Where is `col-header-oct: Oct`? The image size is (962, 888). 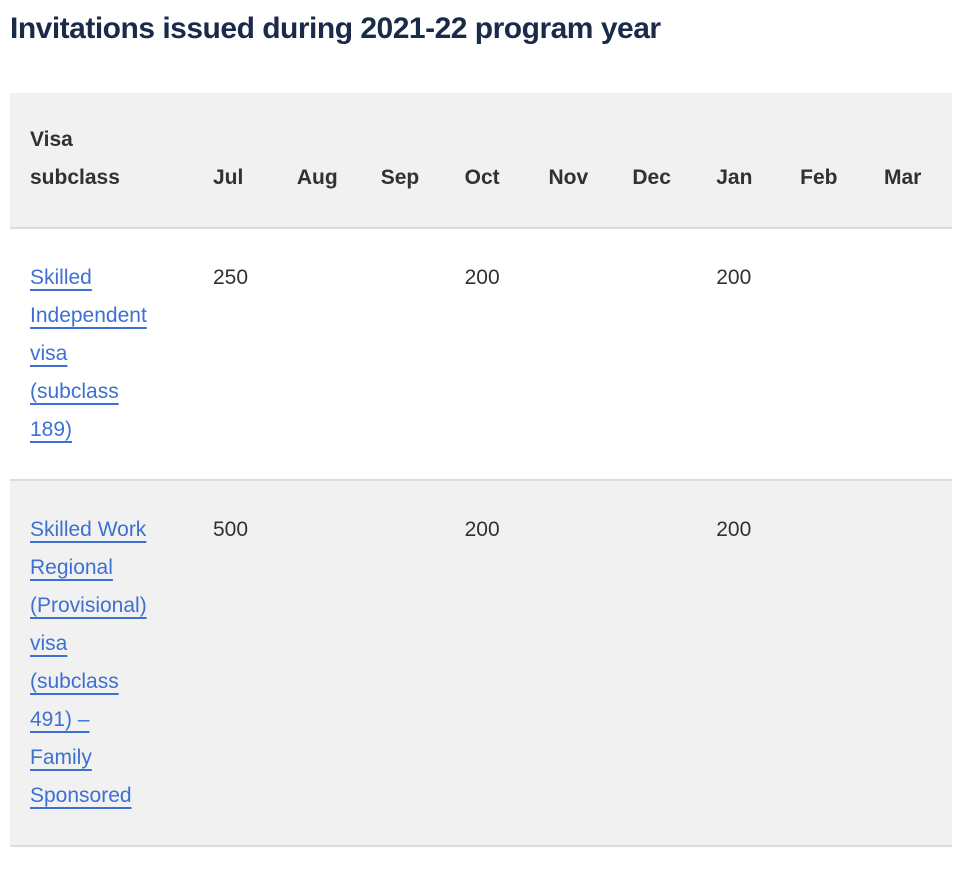
col-header-oct: Oct is located at coordinates (482, 177).